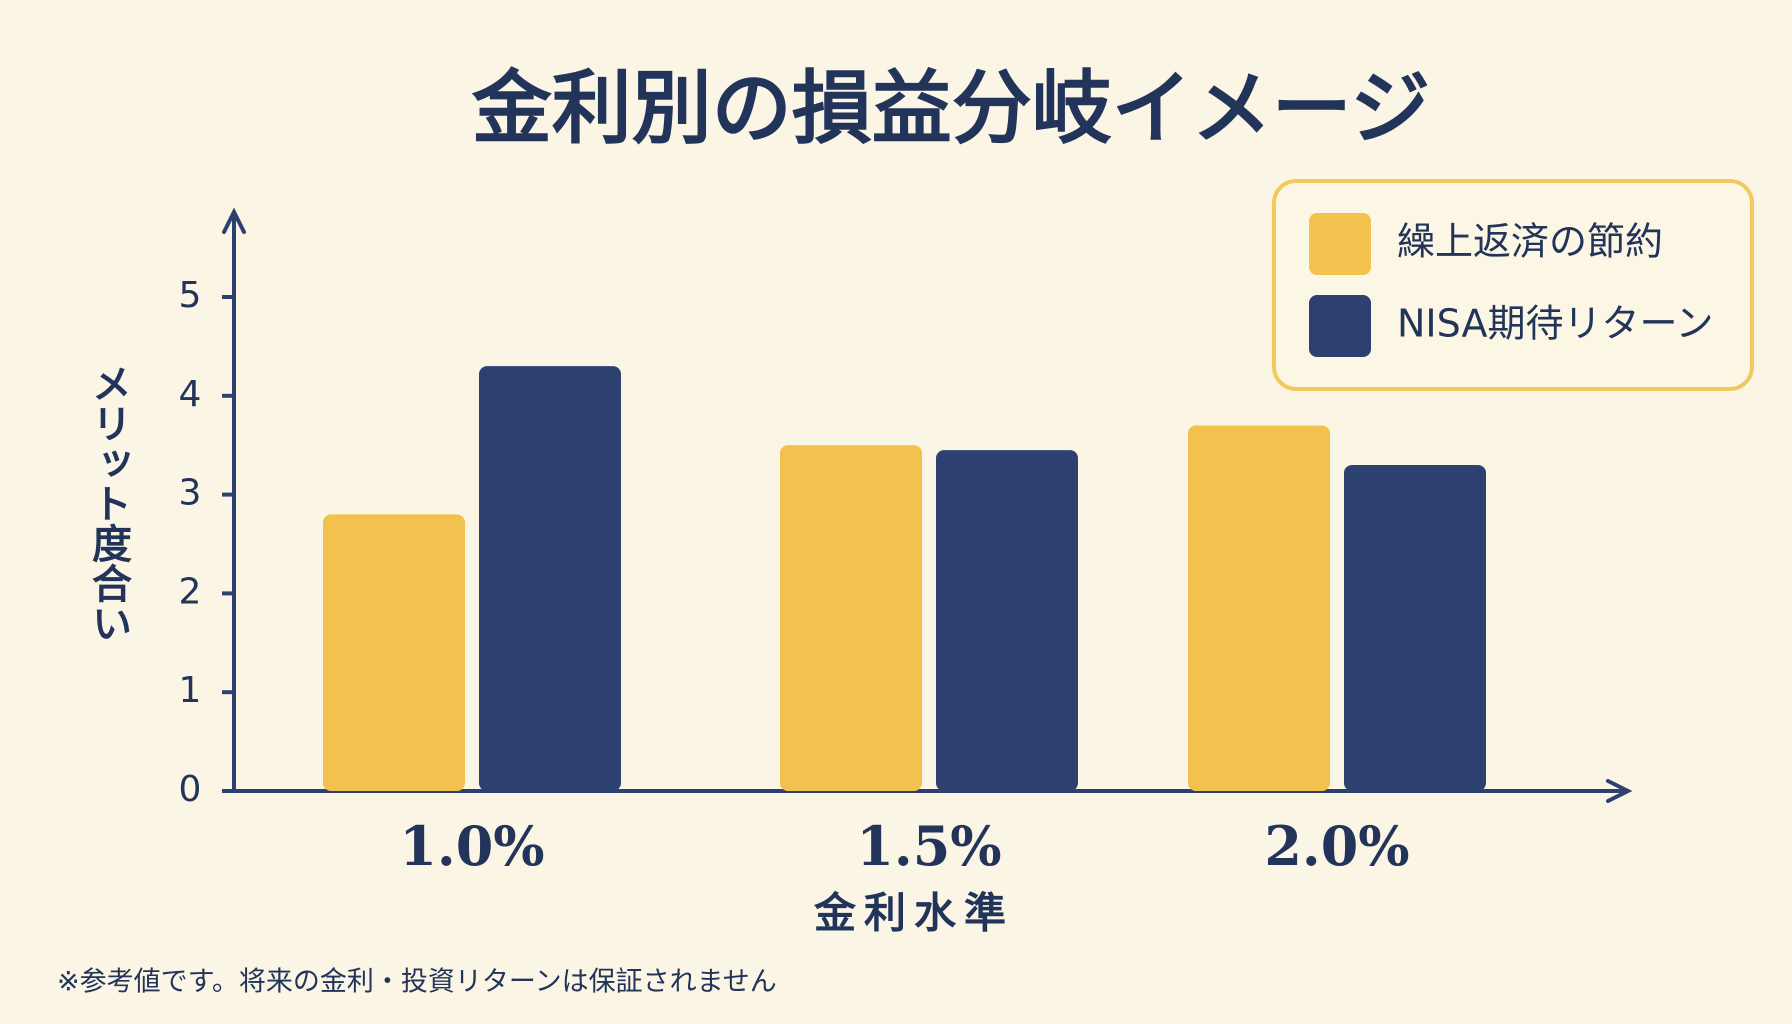  Describe the element at coordinates (913, 913) in the screenshot. I see `x-axis-title: 金利水準` at that location.